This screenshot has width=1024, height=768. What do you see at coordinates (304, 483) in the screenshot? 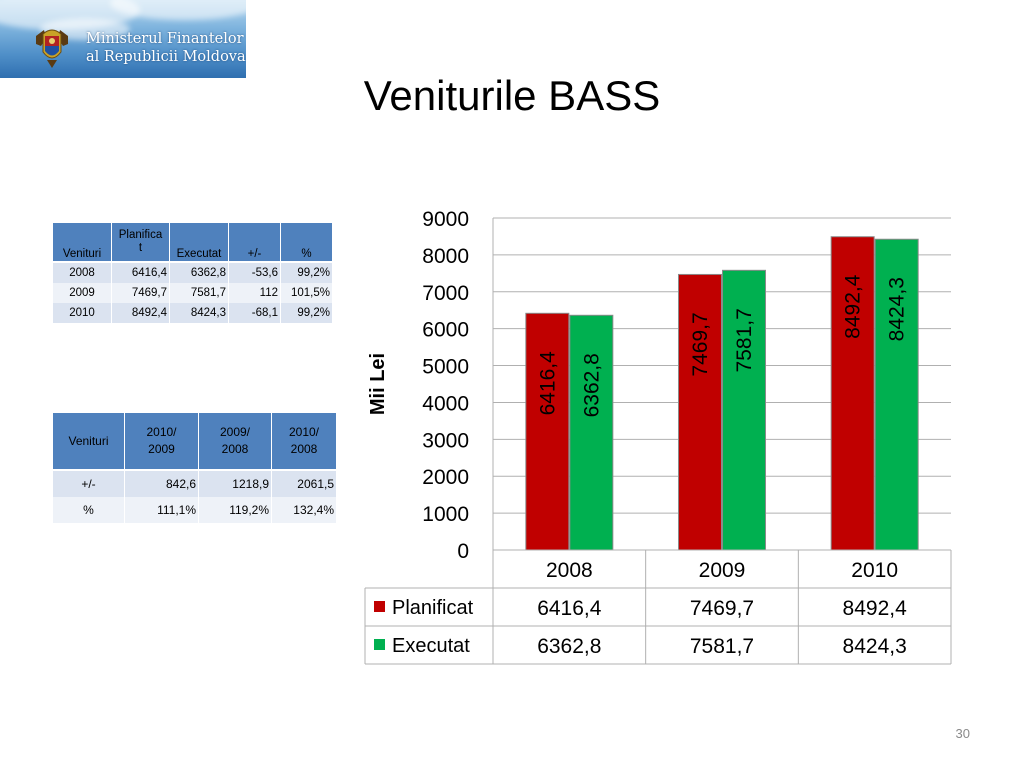
I see `table-cell: 2061,5` at bounding box center [304, 483].